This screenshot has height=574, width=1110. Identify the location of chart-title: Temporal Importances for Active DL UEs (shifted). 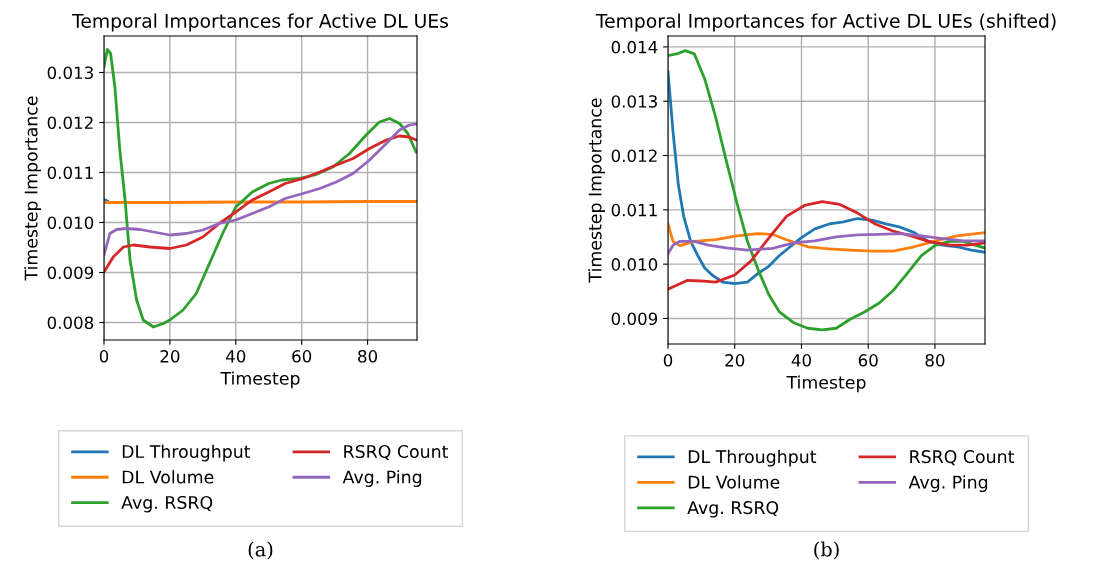
(825, 22).